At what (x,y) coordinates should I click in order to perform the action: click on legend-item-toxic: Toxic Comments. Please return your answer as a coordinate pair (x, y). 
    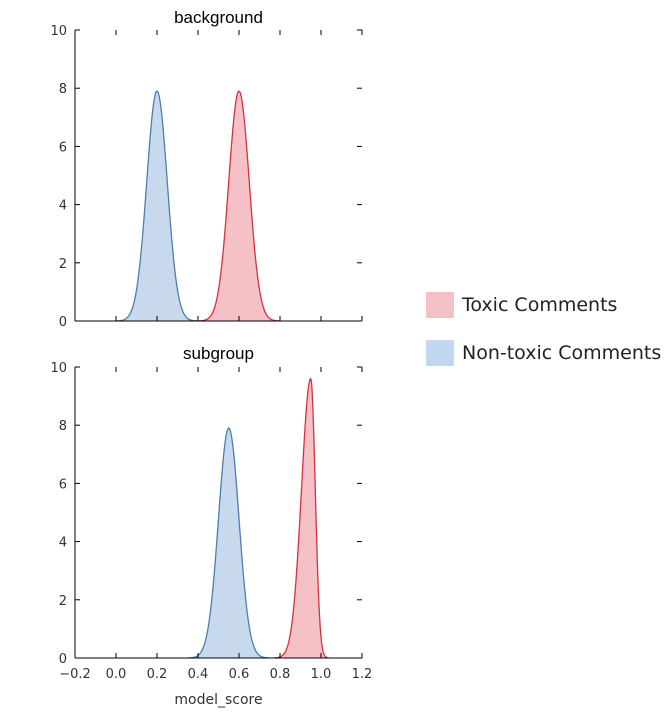
    Looking at the image, I should click on (543, 305).